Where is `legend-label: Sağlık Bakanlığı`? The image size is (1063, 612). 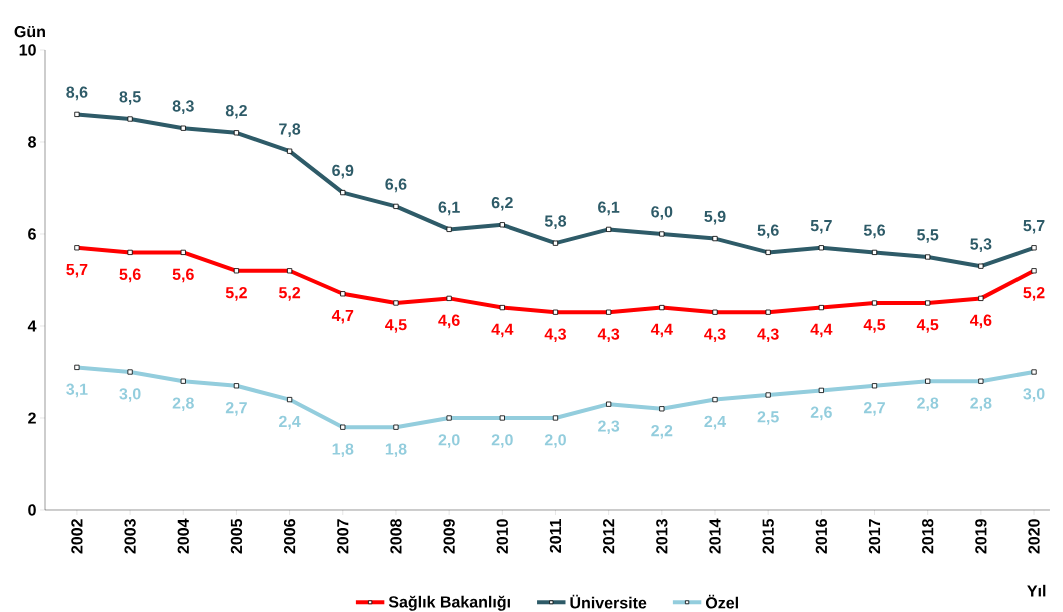
legend-label: Sağlık Bakanlığı is located at coordinates (449, 603).